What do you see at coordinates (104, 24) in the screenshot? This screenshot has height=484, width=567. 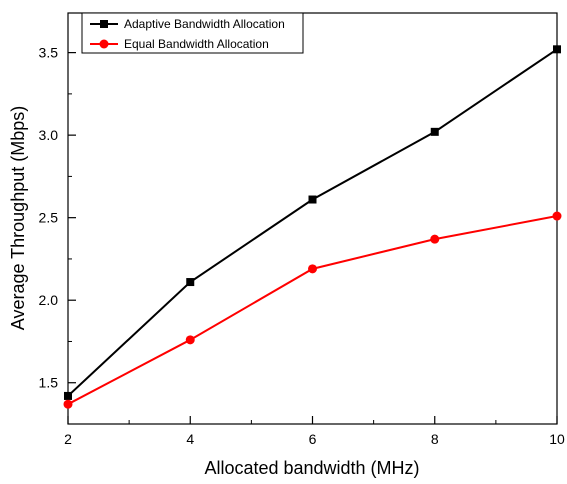 I see `legend-marker-square` at bounding box center [104, 24].